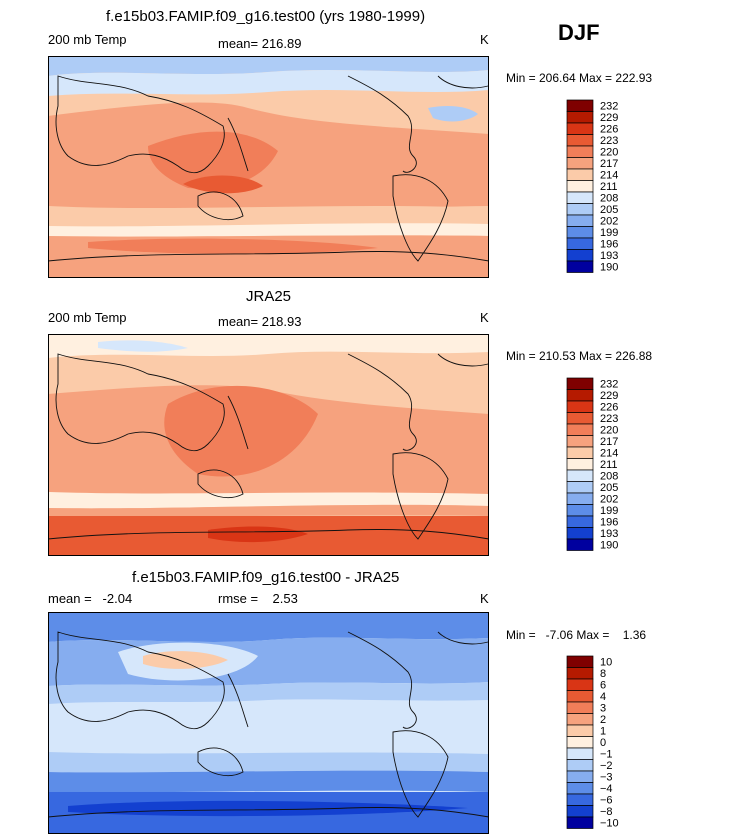 The height and width of the screenshot is (840, 733). Describe the element at coordinates (258, 534) in the screenshot. I see `panel2-band-antarctic-warm` at that location.